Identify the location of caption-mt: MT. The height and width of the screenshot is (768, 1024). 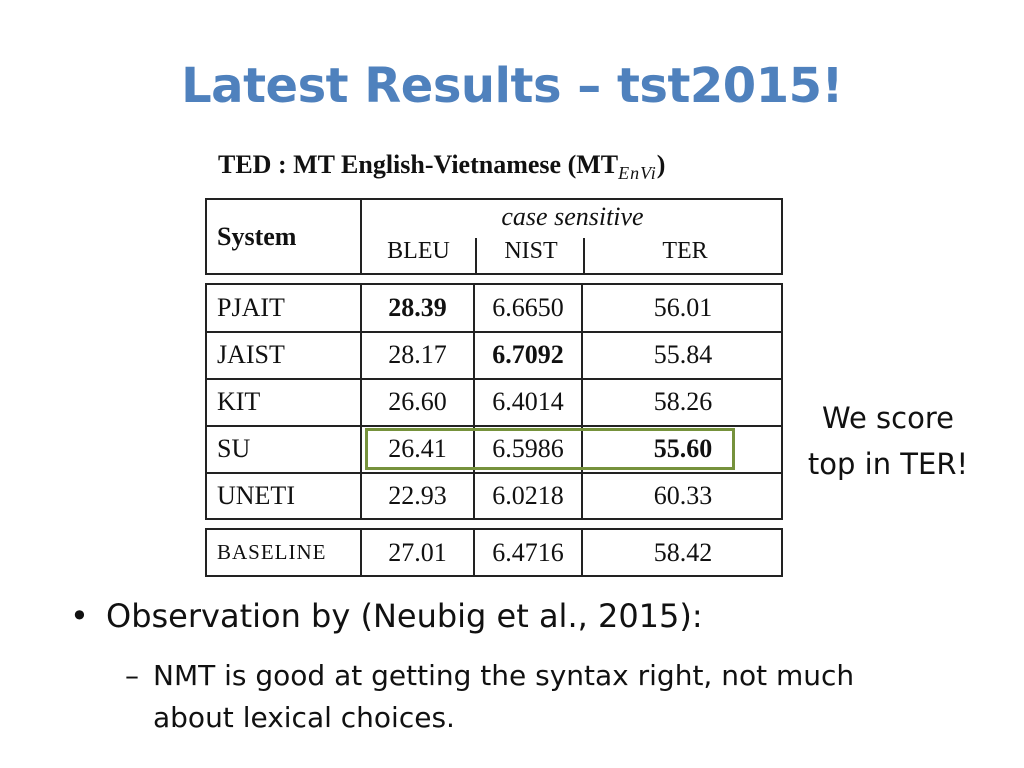
(597, 164).